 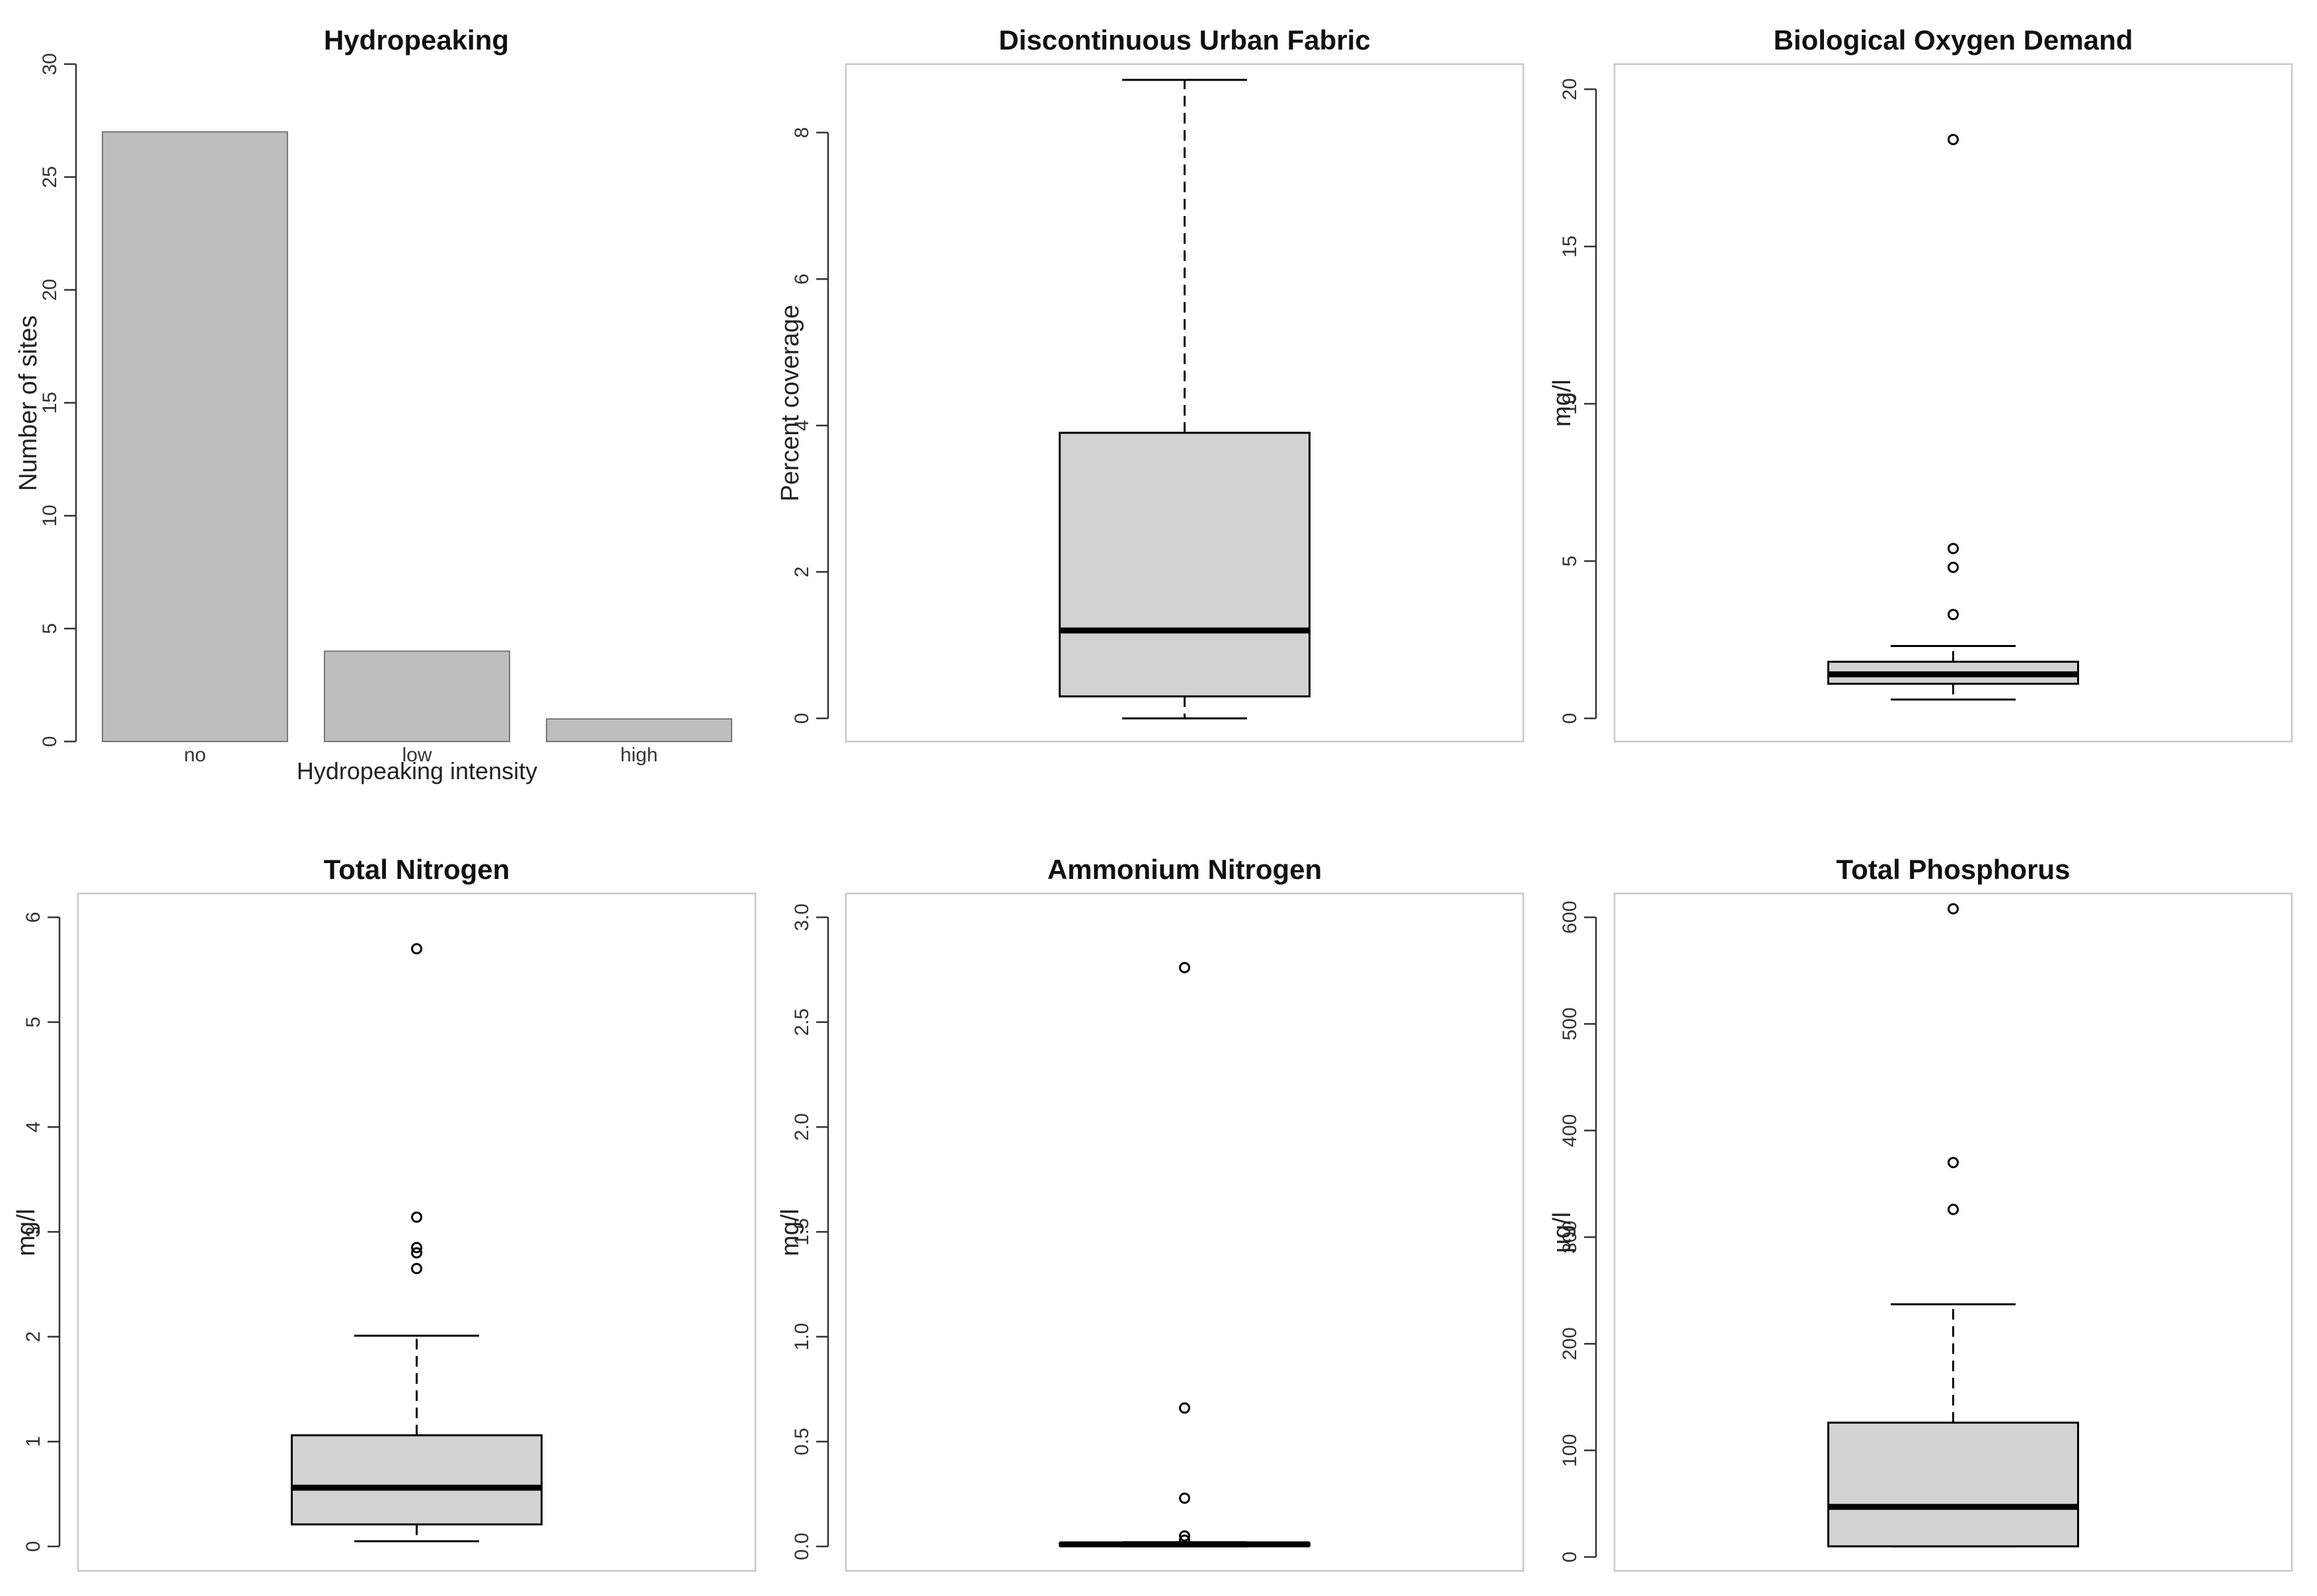 I want to click on x-category-label: high, so click(x=639, y=755).